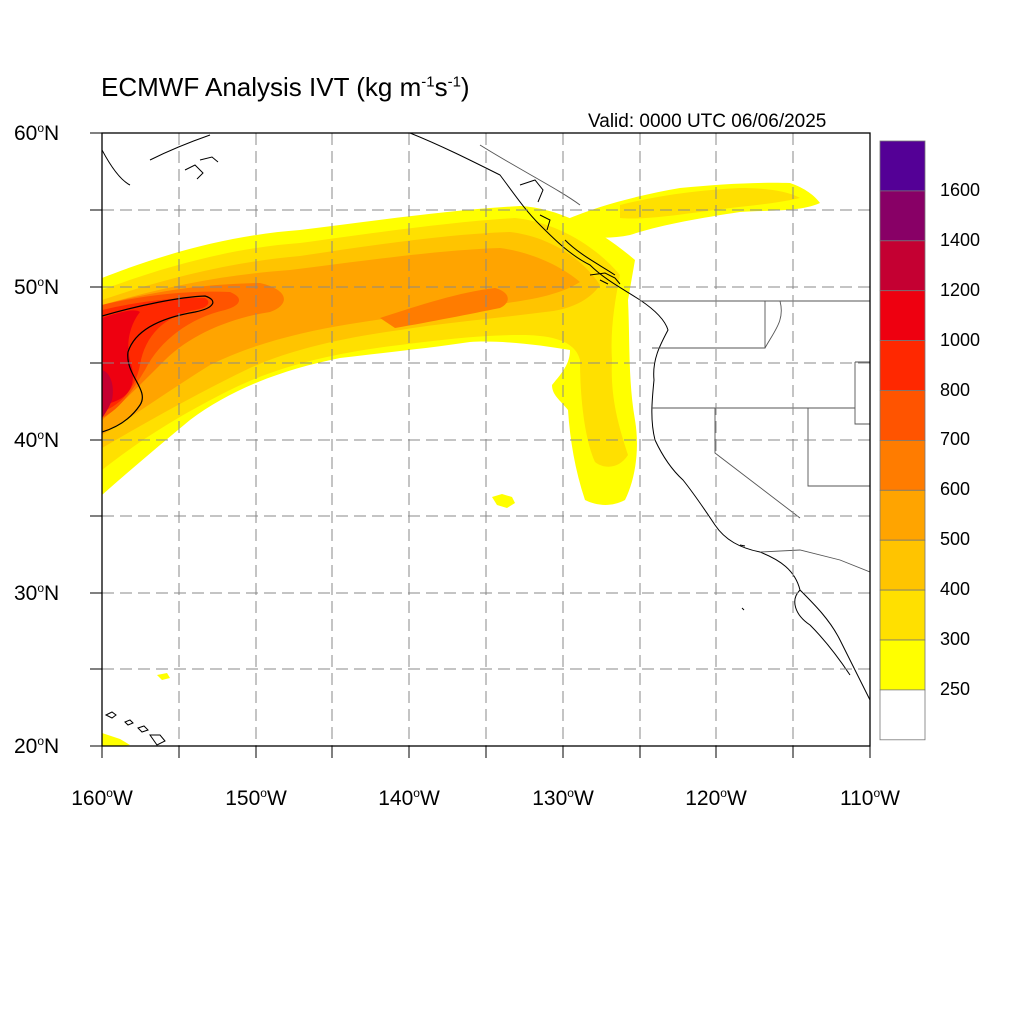 Image resolution: width=1024 pixels, height=1024 pixels. I want to click on baja-california-coastline, so click(822, 632).